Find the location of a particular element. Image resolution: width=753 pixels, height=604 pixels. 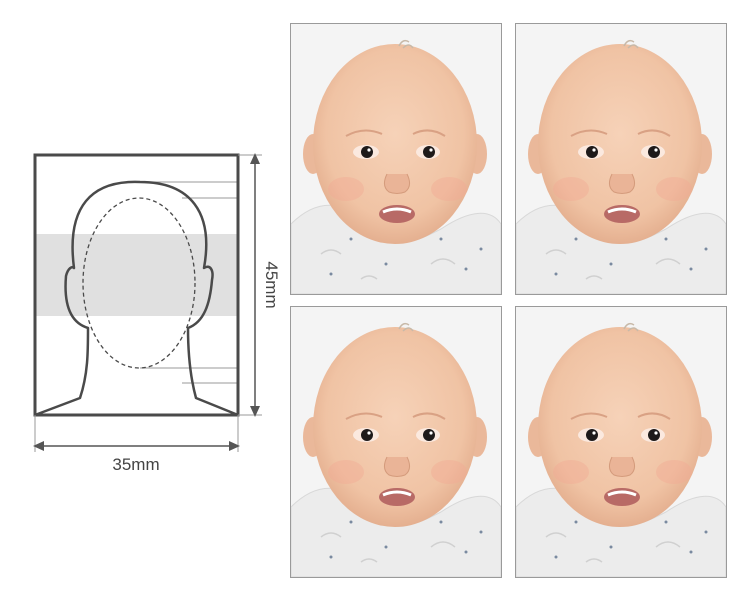

face-zone-band is located at coordinates (136, 275).